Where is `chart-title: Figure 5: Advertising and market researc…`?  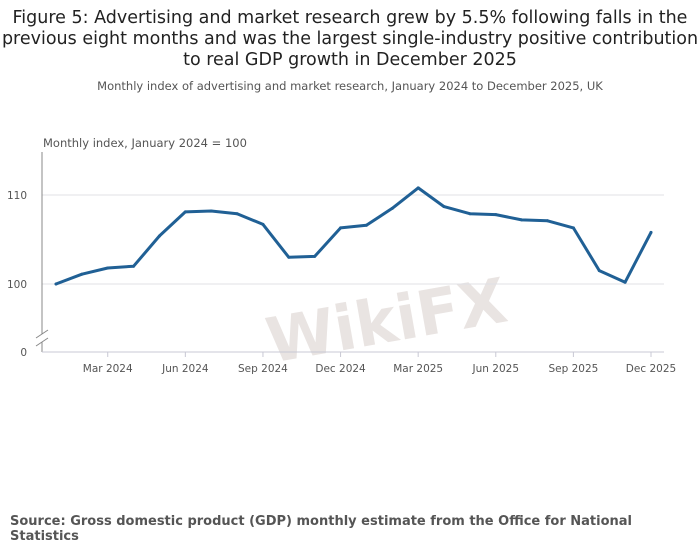 chart-title: Figure 5: Advertising and market researc… is located at coordinates (350, 39).